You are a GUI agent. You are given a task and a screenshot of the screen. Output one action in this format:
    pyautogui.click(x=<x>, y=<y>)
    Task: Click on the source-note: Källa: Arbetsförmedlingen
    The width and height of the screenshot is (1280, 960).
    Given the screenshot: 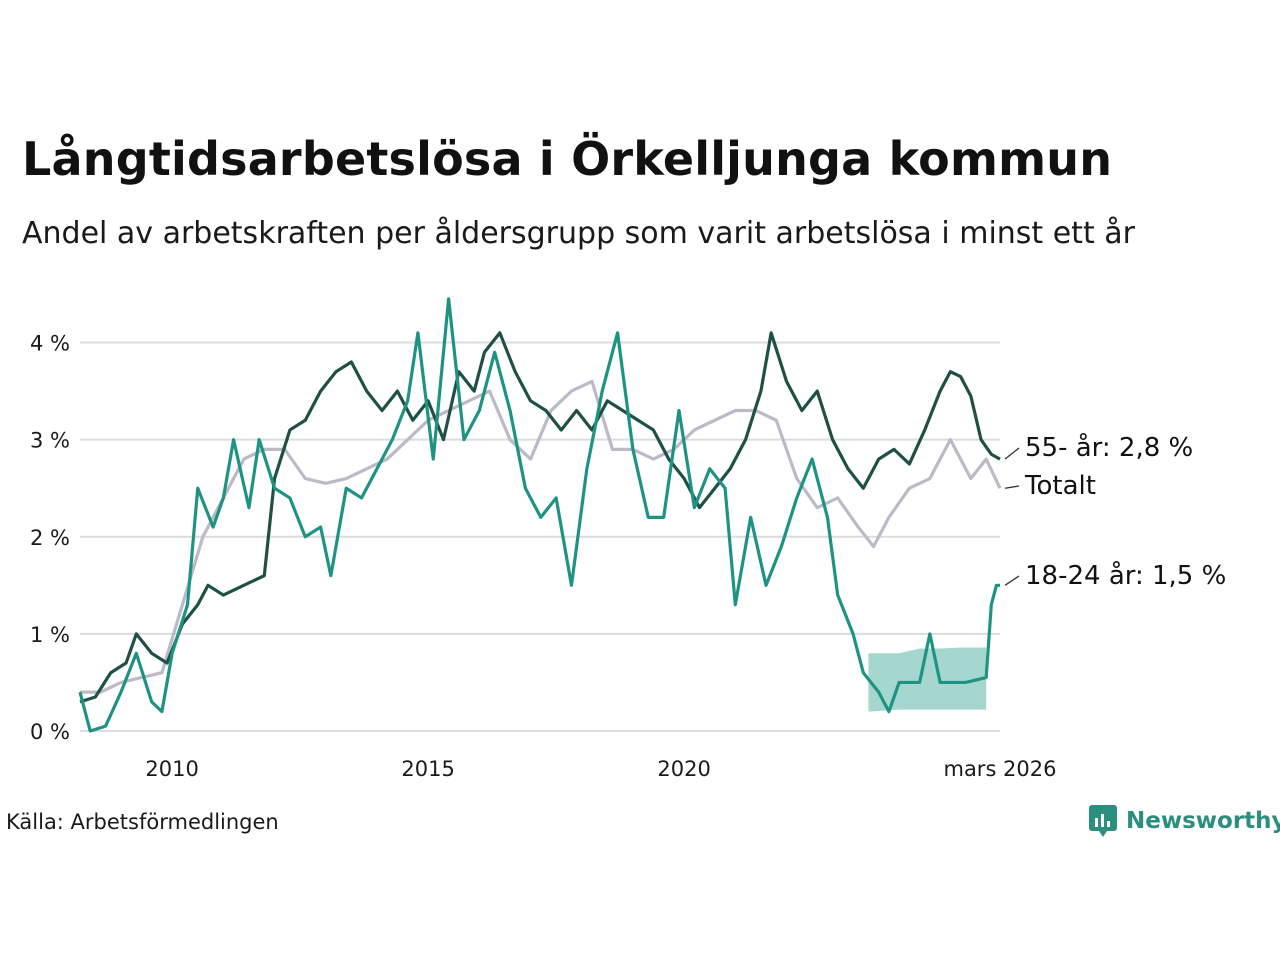 What is the action you would take?
    pyautogui.click(x=142, y=822)
    